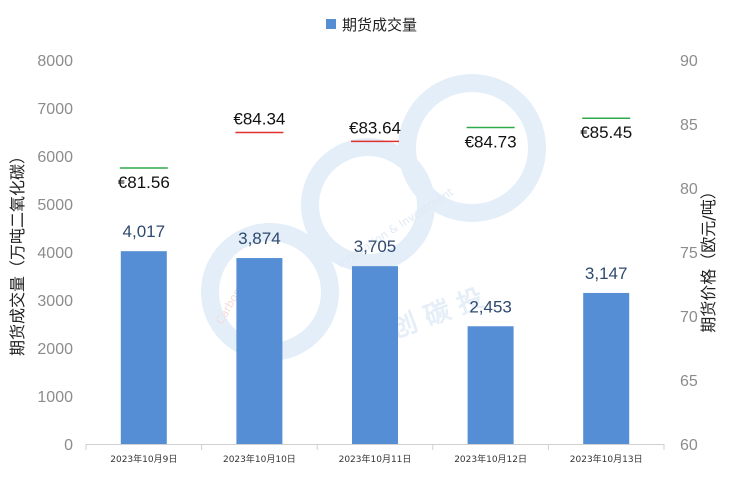 The image size is (744, 478). What do you see at coordinates (606, 459) in the screenshot?
I see `x-tick-label: 2023年10月13日` at bounding box center [606, 459].